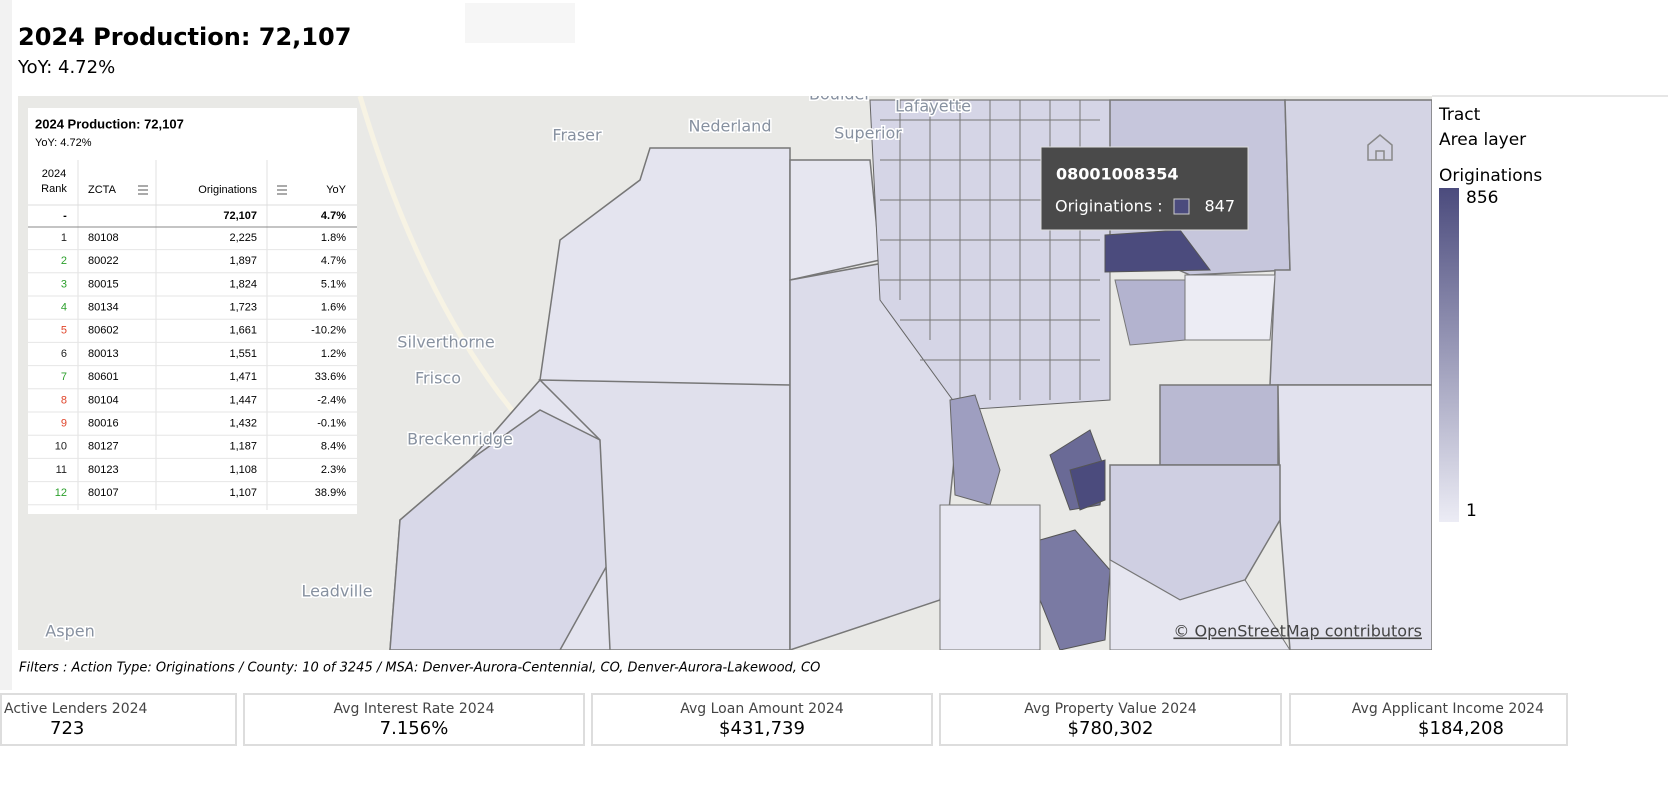 The height and width of the screenshot is (801, 1668). I want to click on yoy-cell: 38.9%, so click(330, 493).